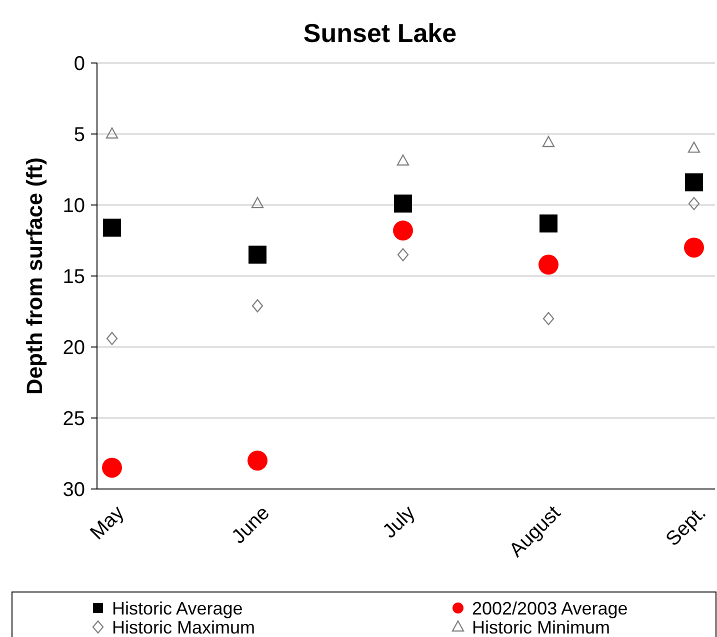 This screenshot has width=717, height=637. I want to click on y-tick-label: 10, so click(73, 206).